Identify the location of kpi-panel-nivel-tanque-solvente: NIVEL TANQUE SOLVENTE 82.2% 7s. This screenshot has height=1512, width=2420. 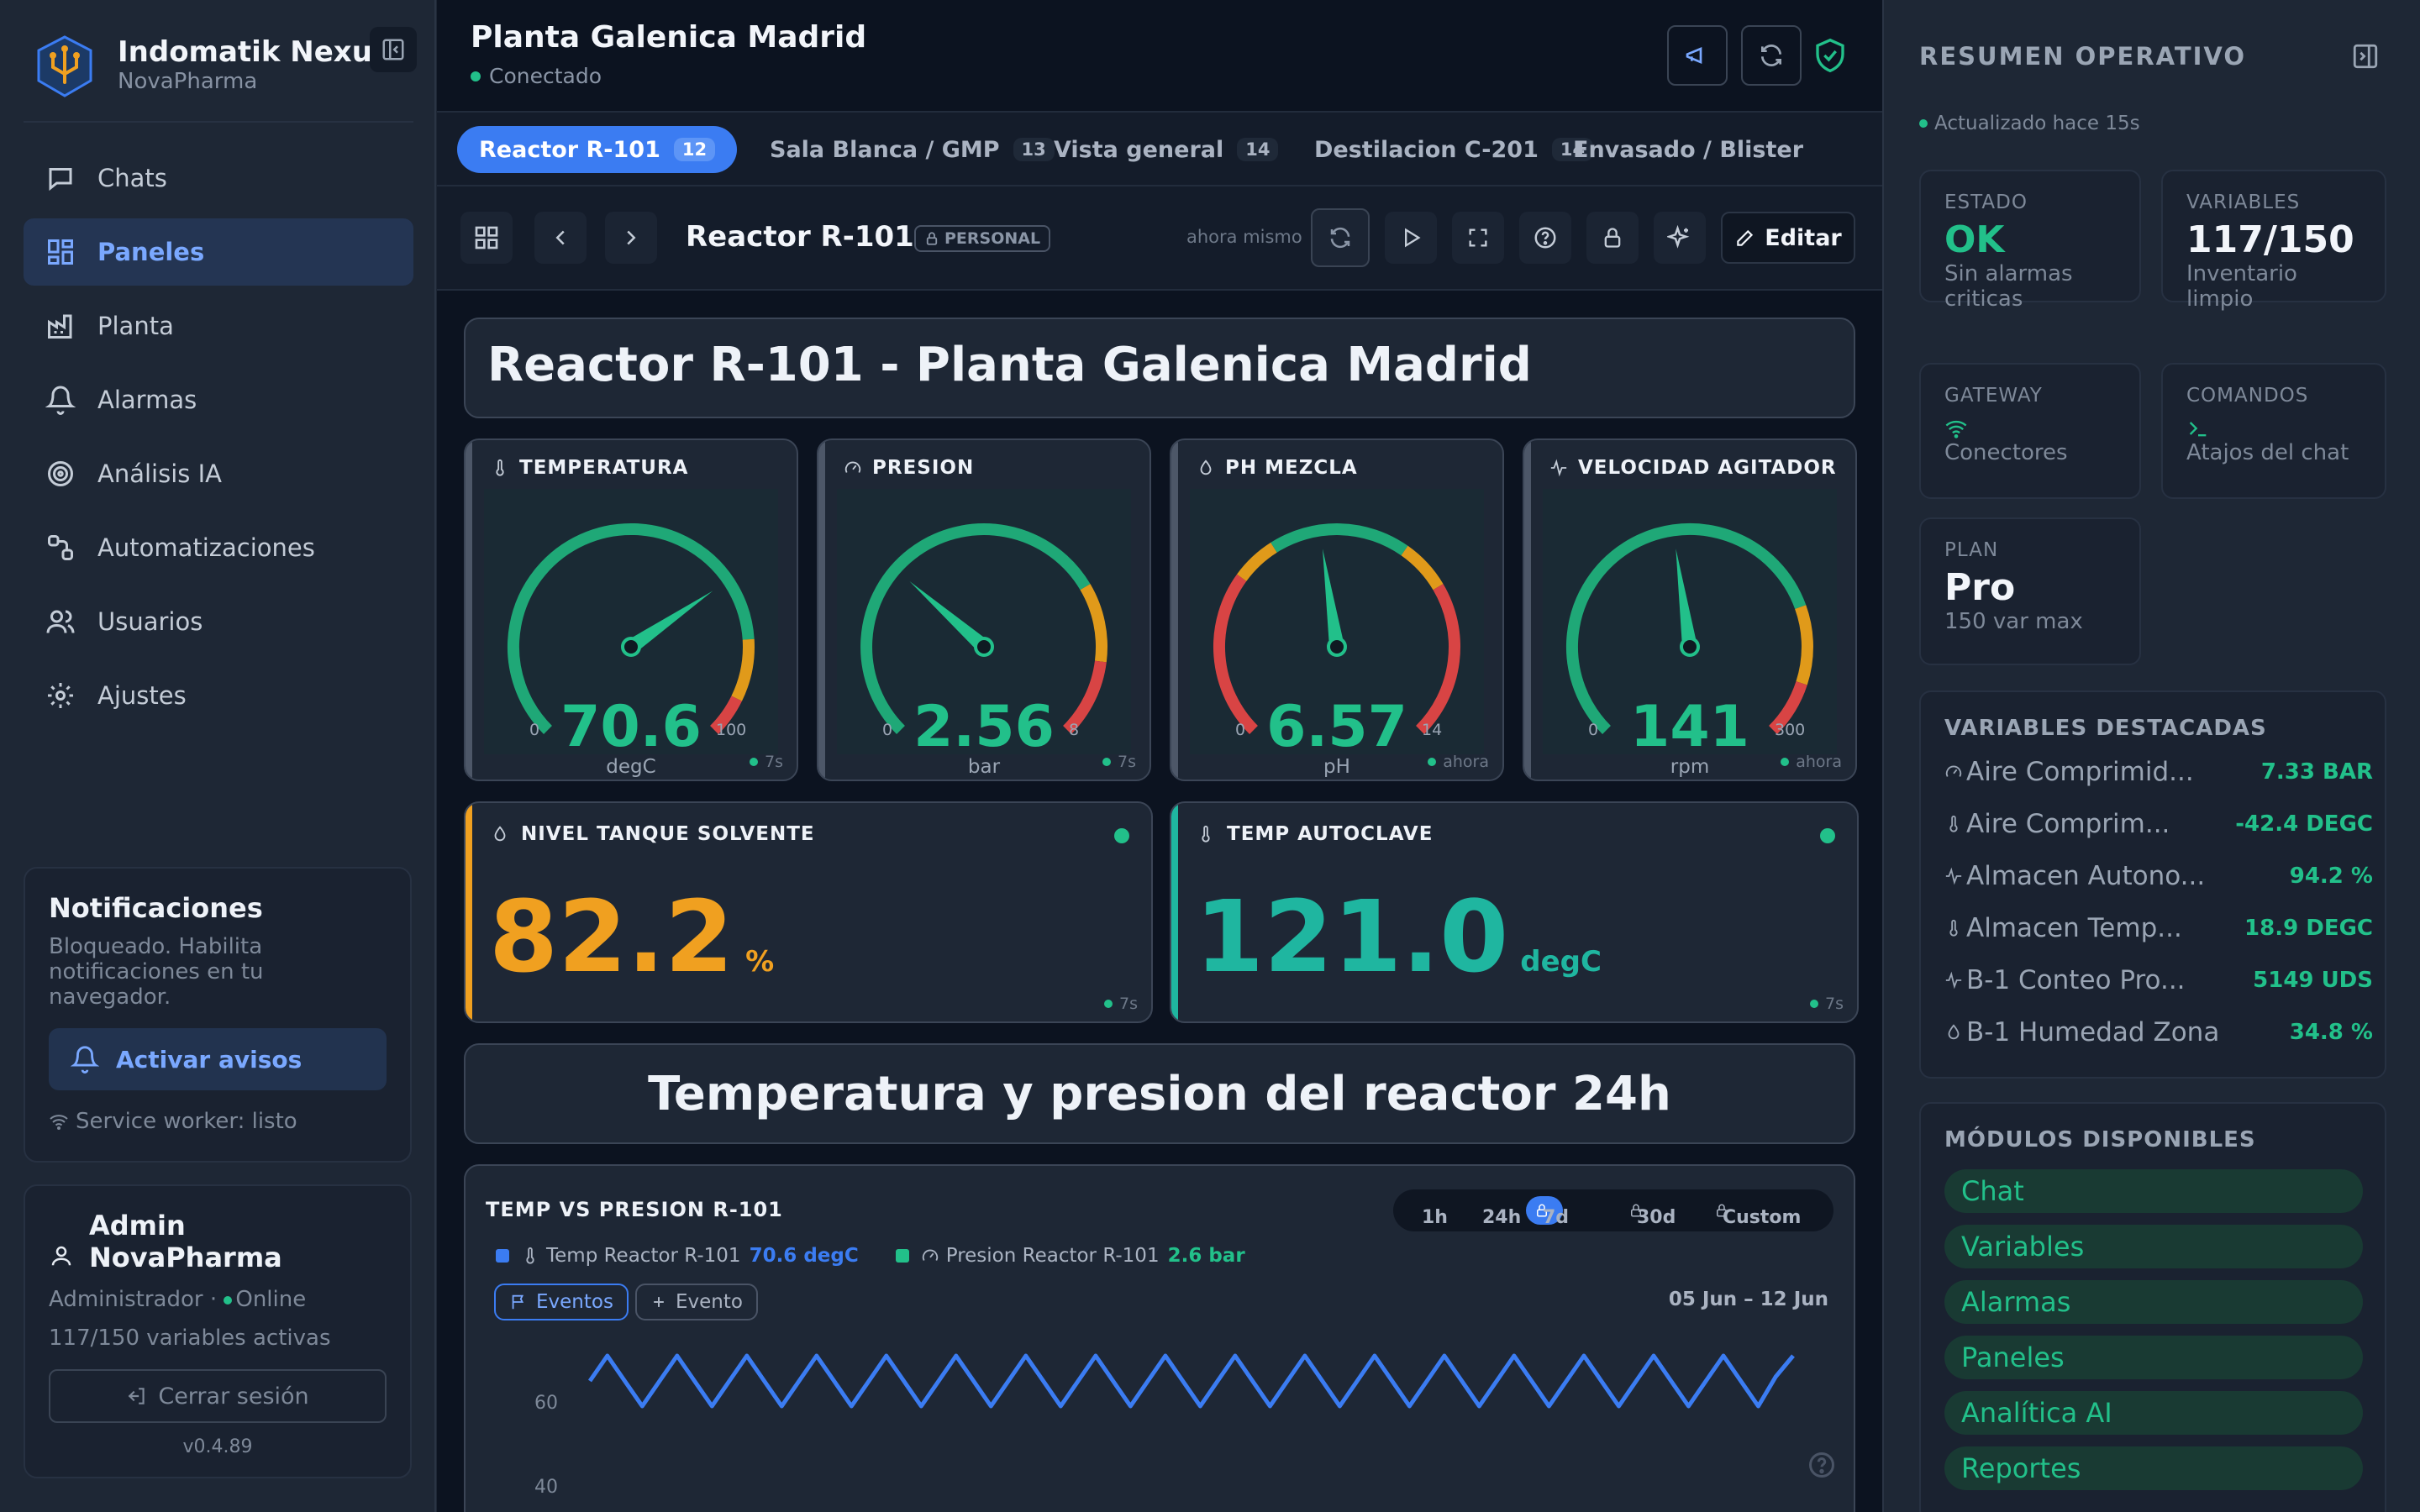
(809, 912).